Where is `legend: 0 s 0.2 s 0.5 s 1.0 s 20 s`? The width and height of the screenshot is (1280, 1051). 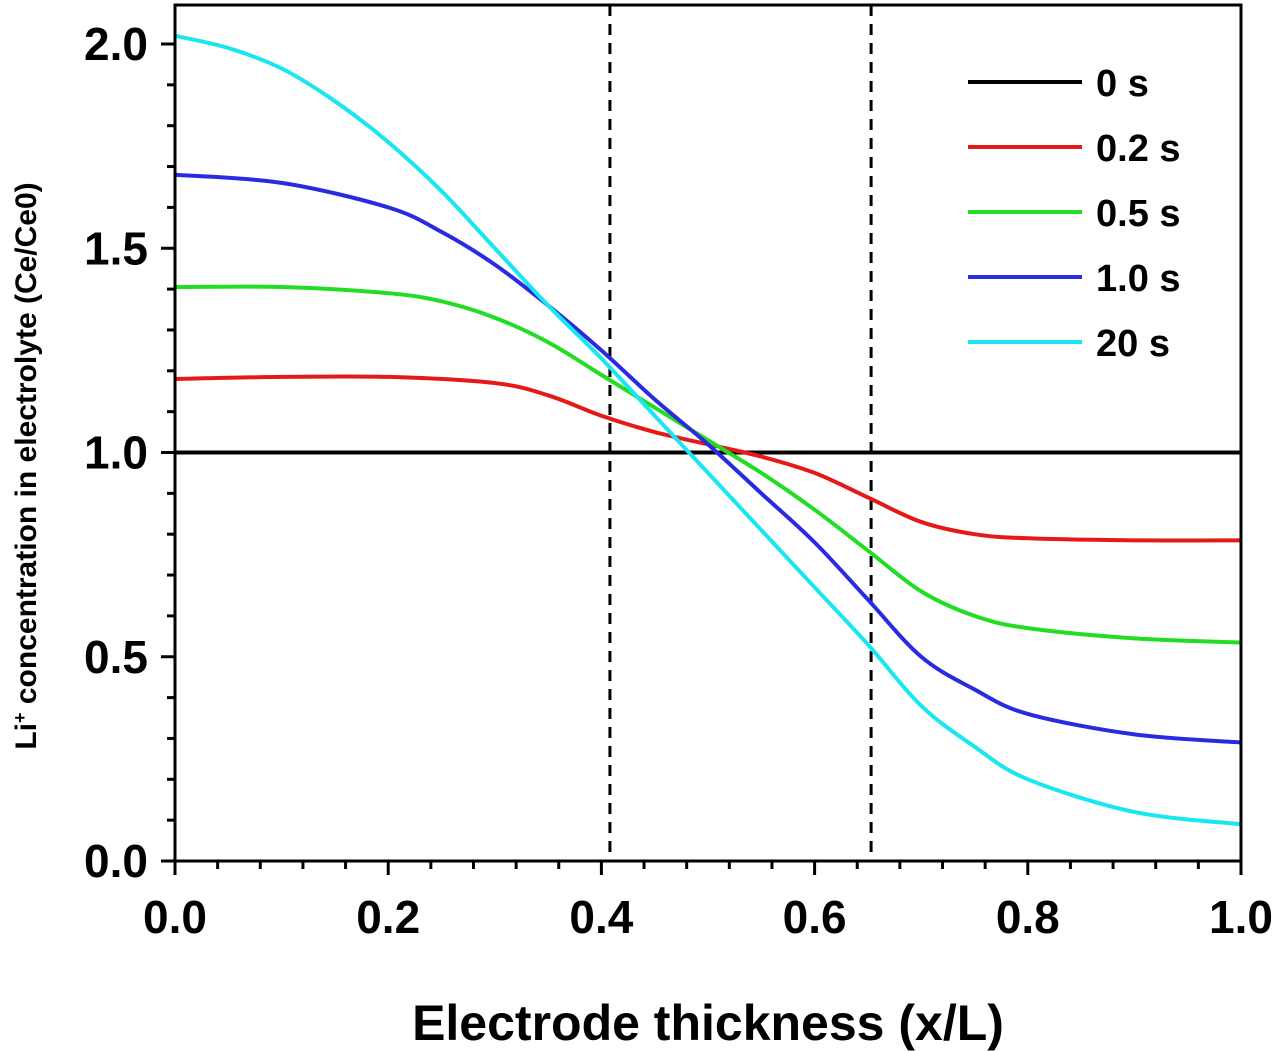 legend: 0 s 0.2 s 0.5 s 1.0 s 20 s is located at coordinates (1074, 214).